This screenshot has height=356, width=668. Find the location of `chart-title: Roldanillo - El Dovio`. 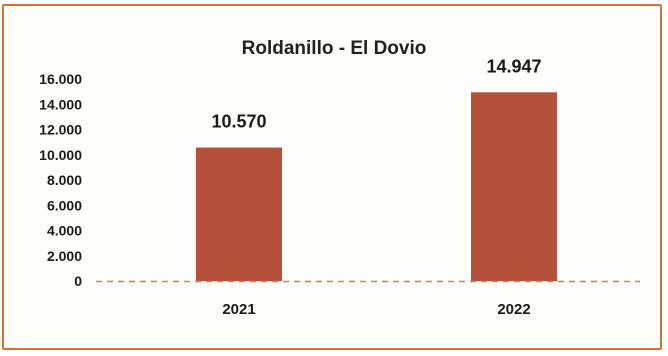

chart-title: Roldanillo - El Dovio is located at coordinates (334, 48).